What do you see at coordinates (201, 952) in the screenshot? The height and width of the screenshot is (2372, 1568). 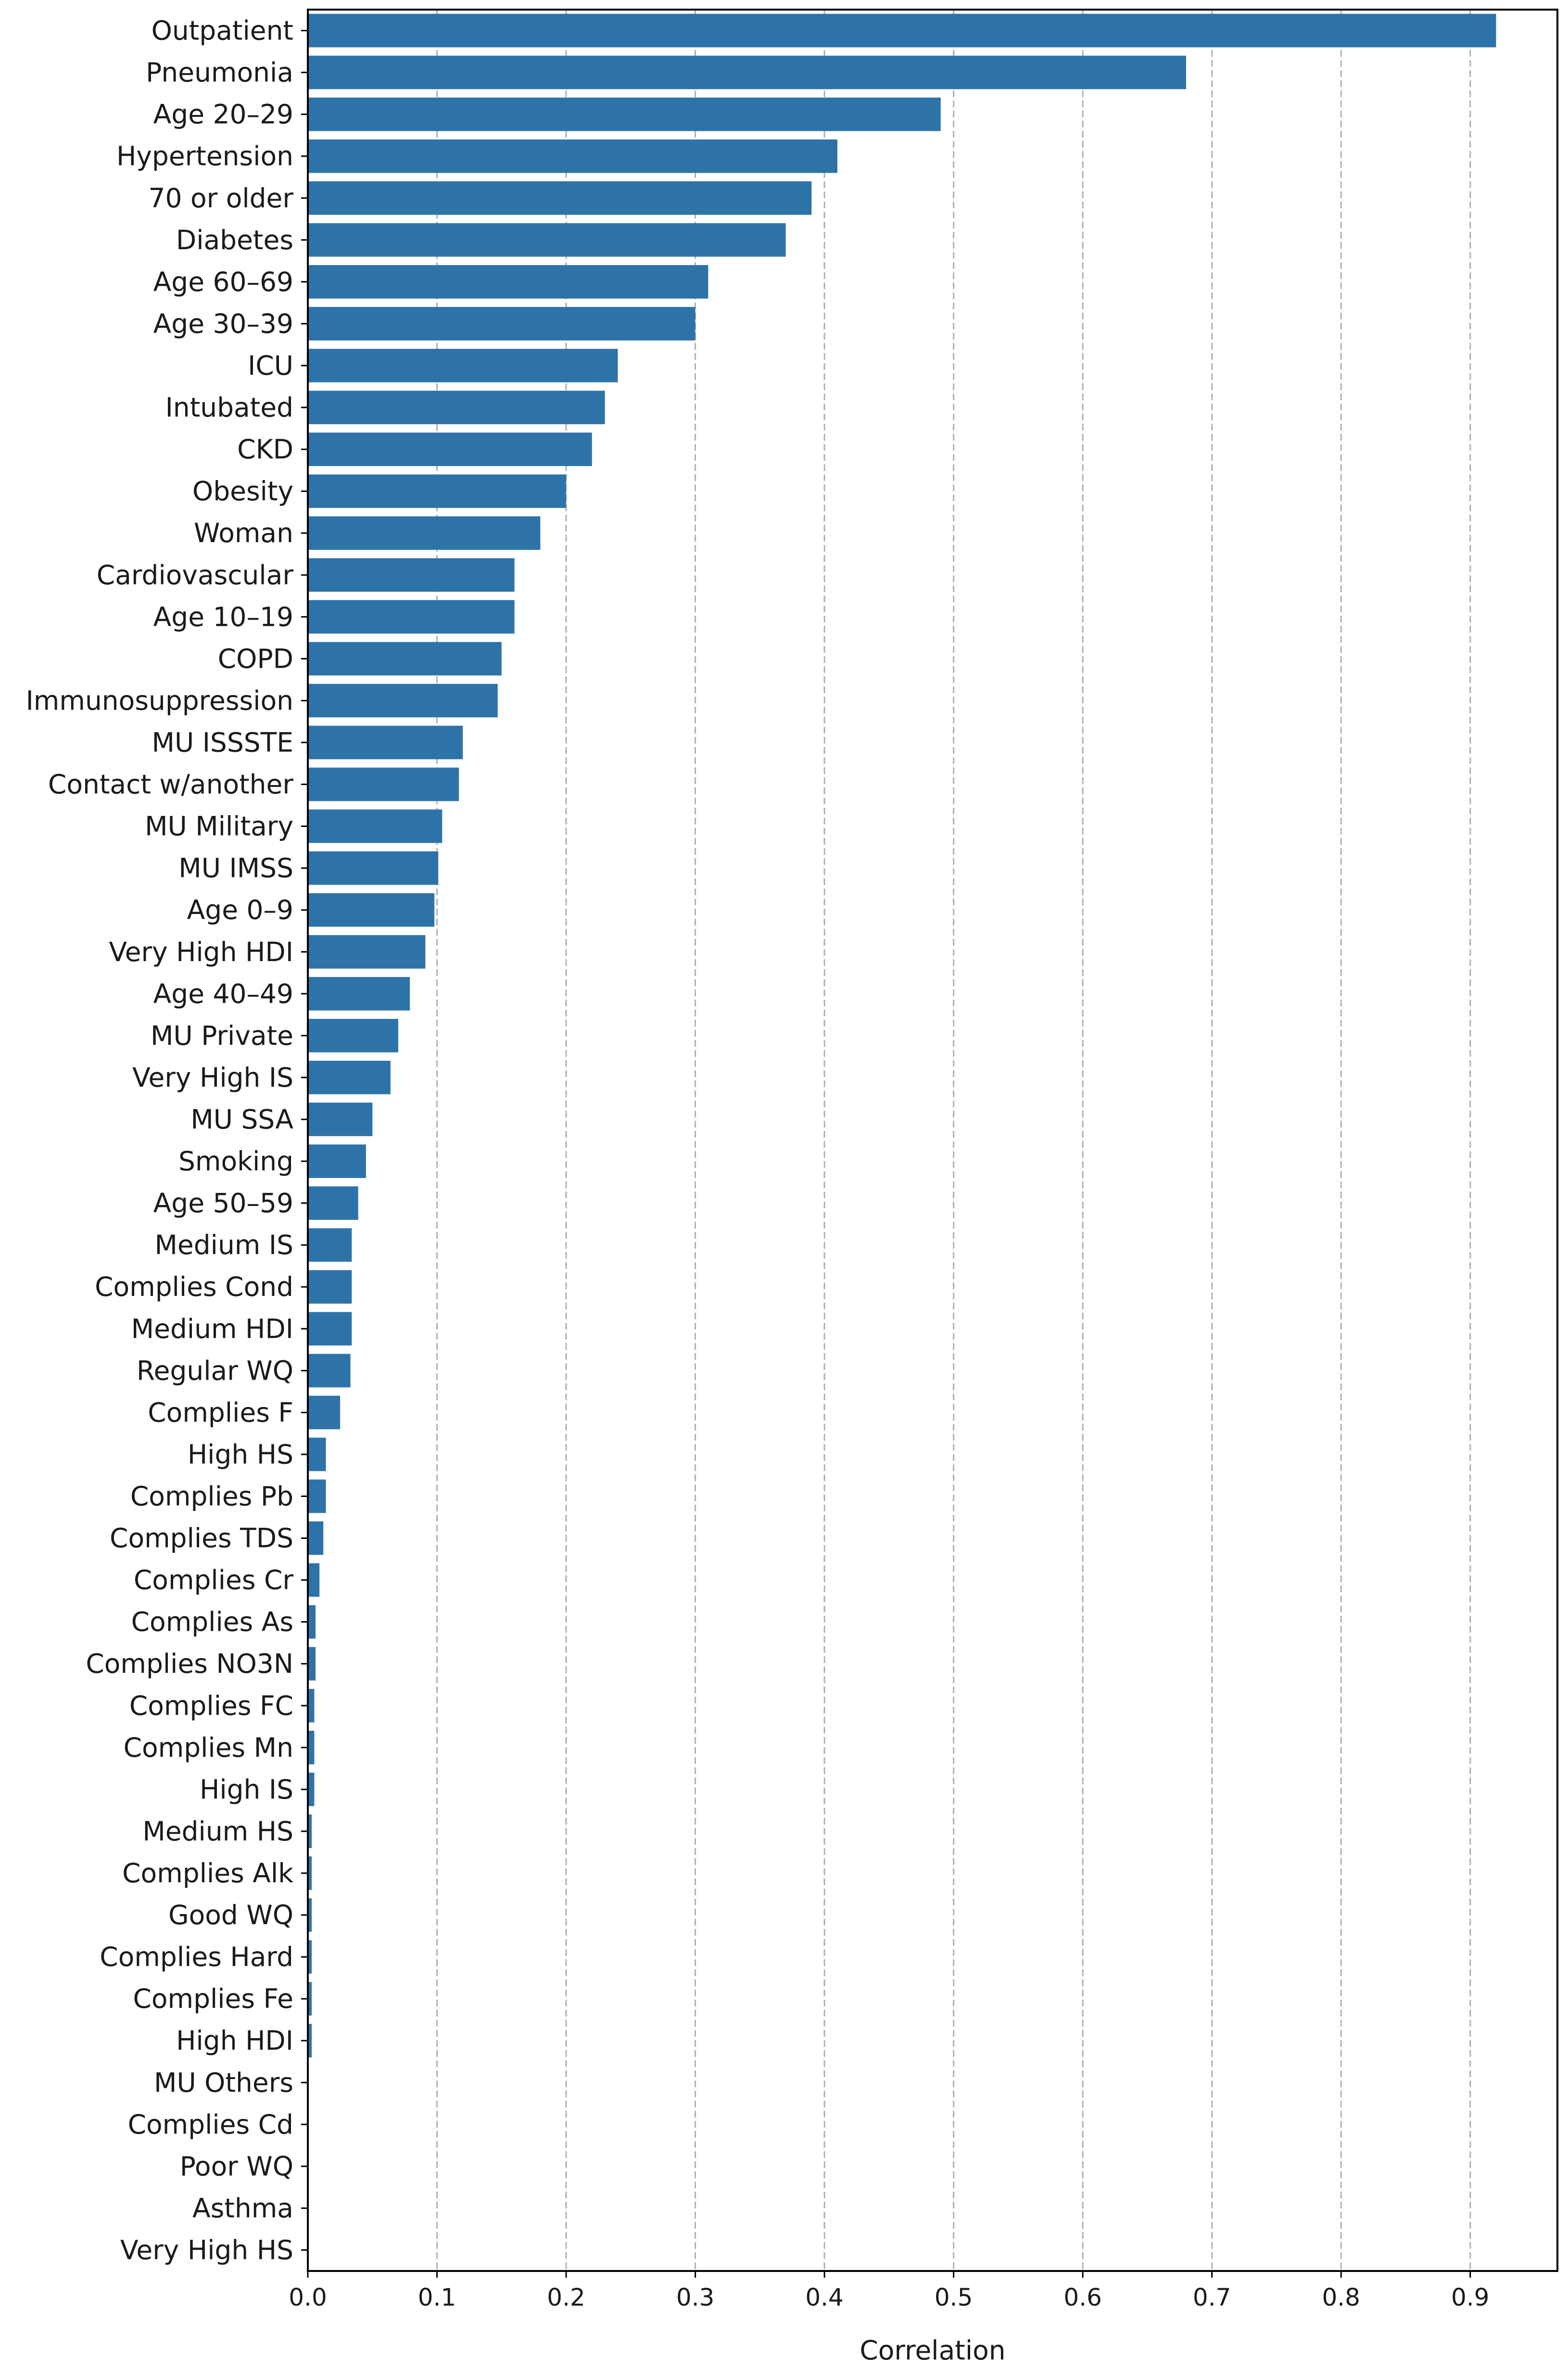 I see `category-label: Very High HDI` at bounding box center [201, 952].